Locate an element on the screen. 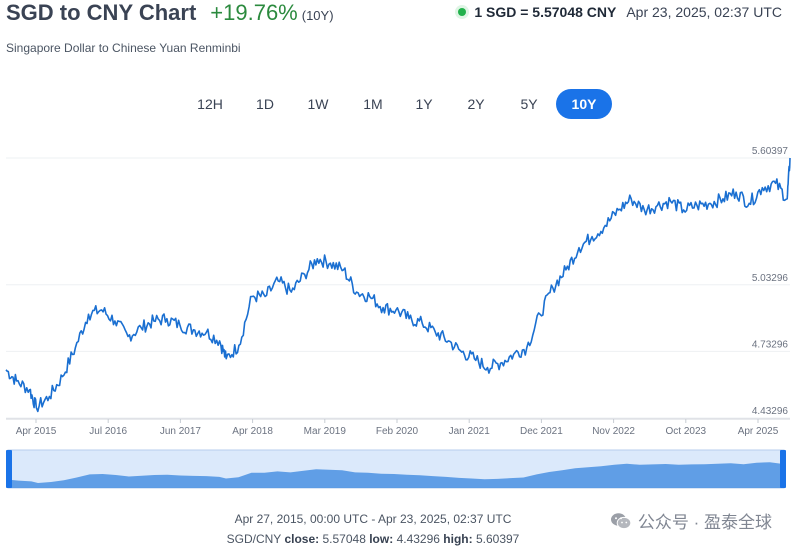 The width and height of the screenshot is (796, 553). x-tick-label: Jan 2021 is located at coordinates (470, 431).